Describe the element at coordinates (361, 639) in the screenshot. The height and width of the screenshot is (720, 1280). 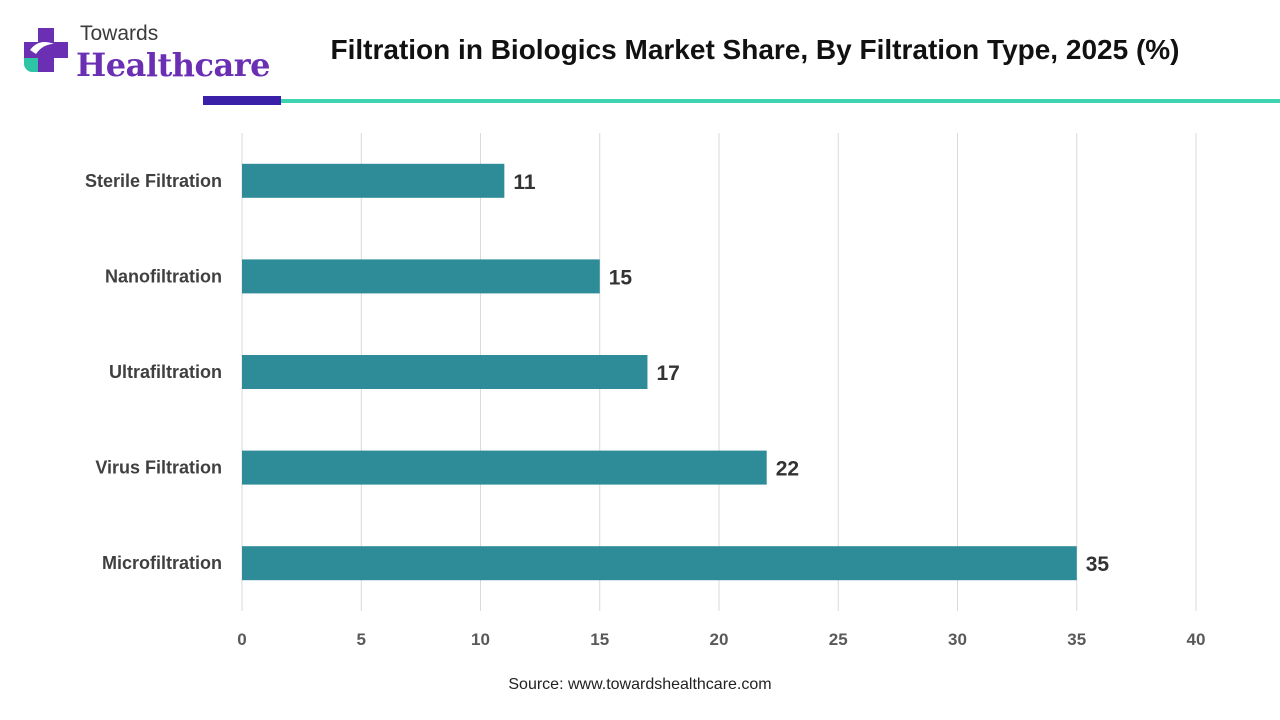
I see `x-tick-label: 5` at that location.